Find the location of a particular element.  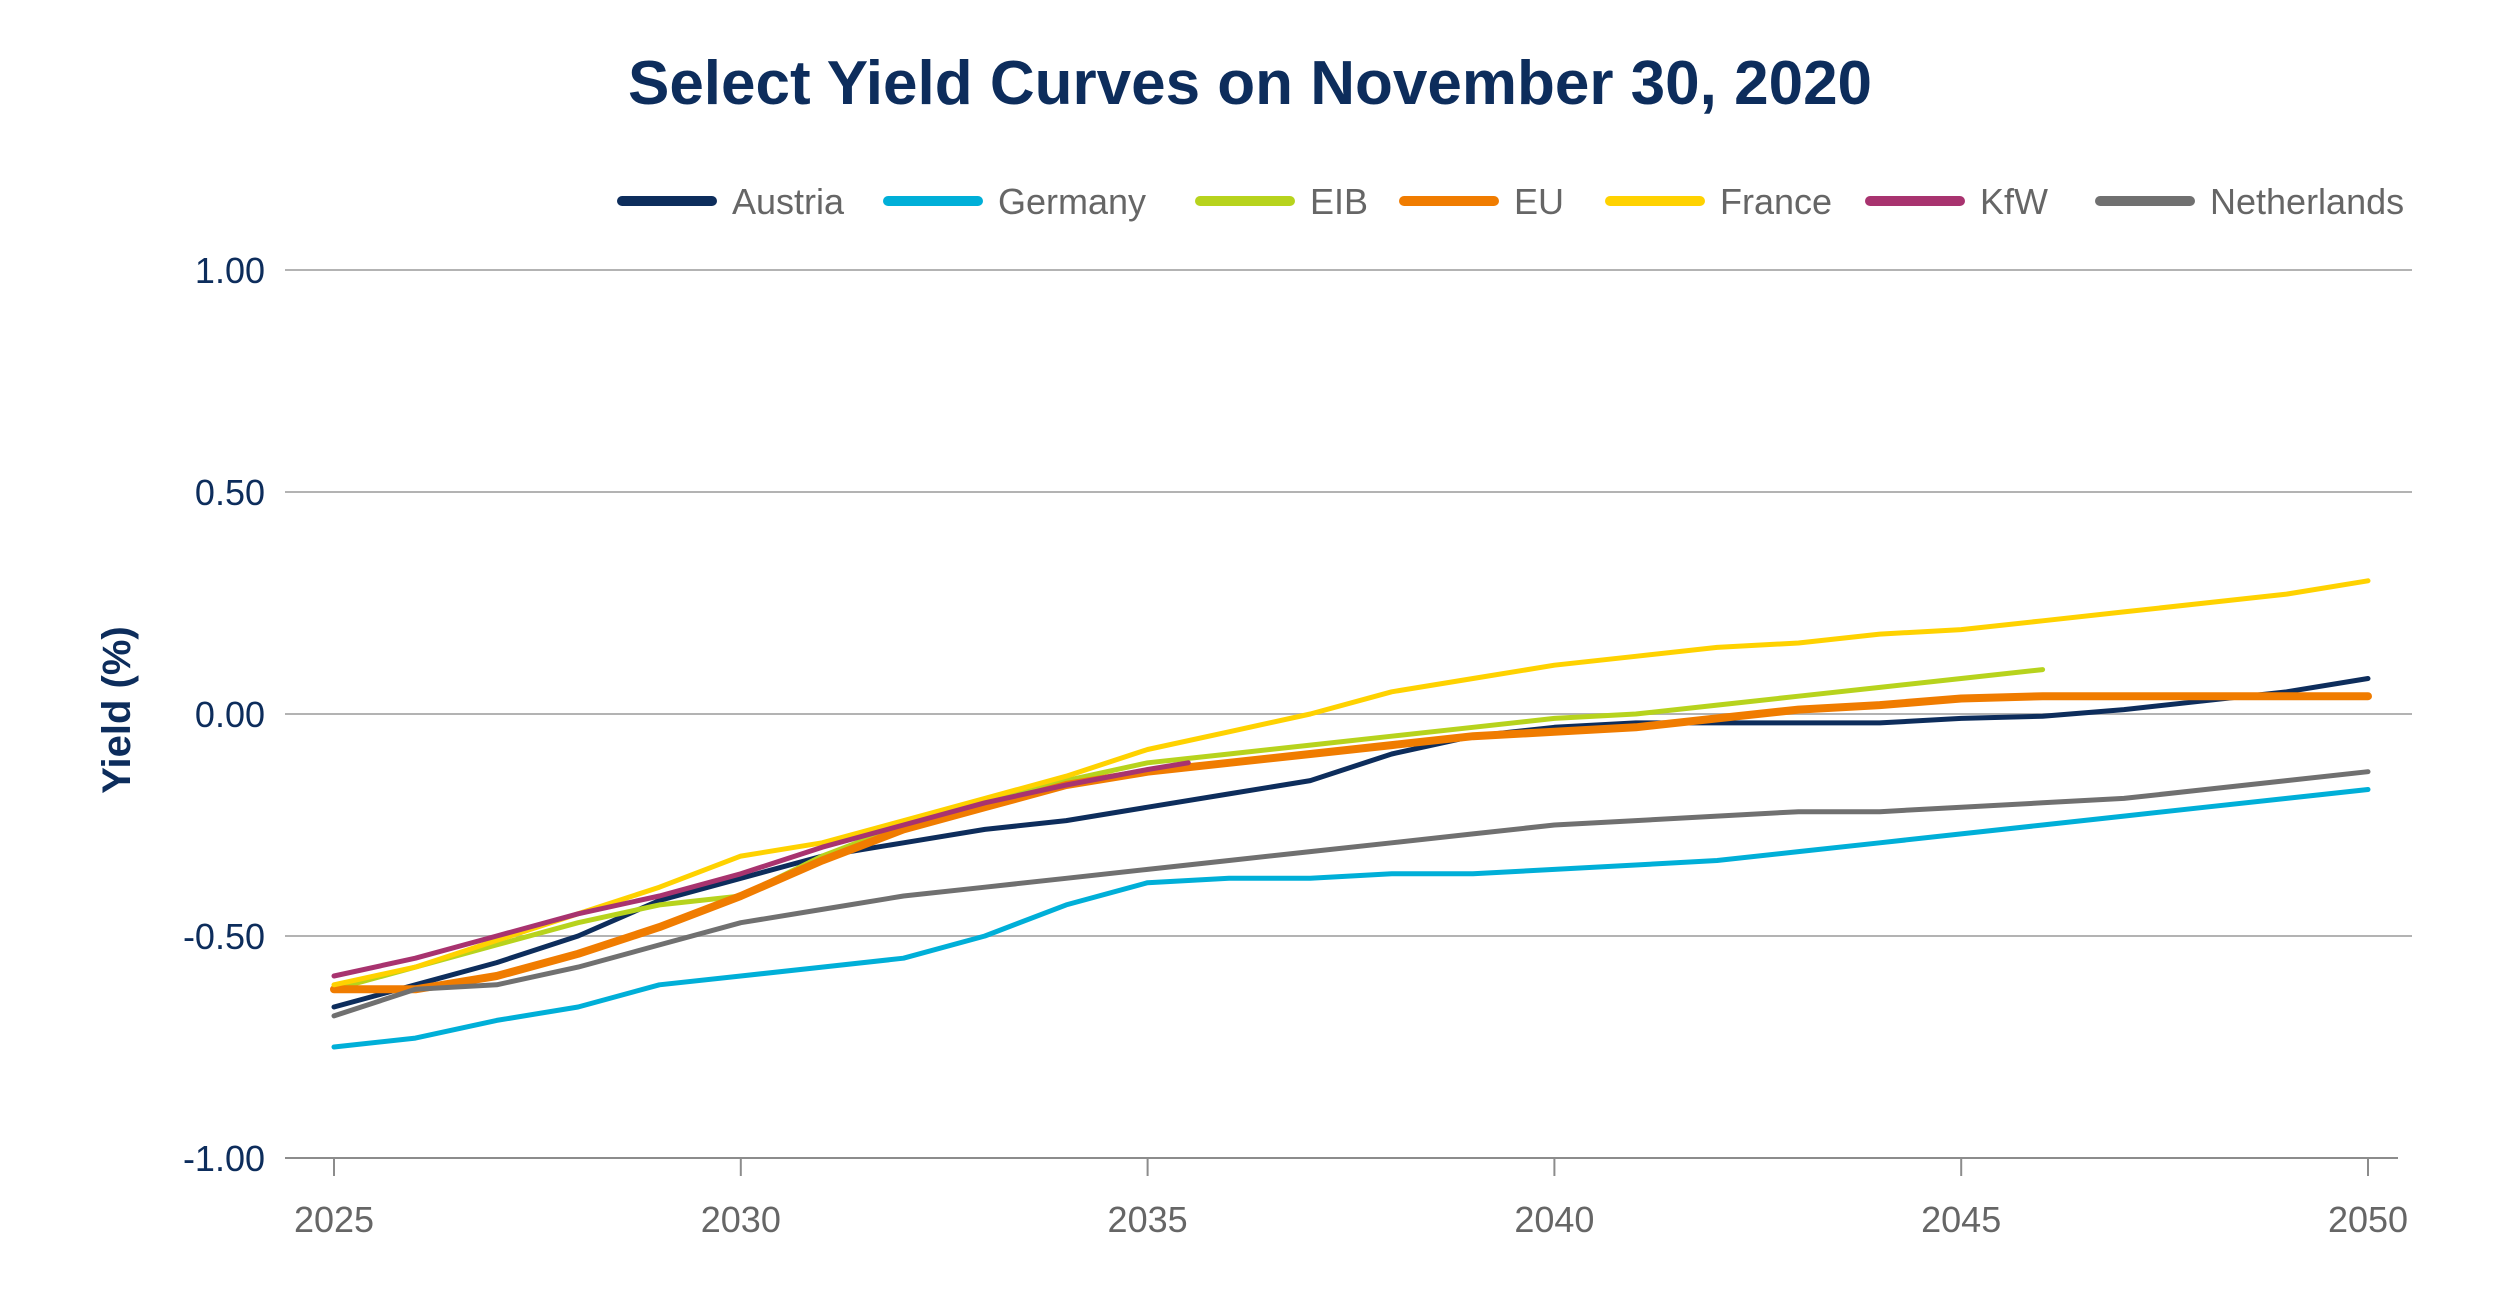

x-tick-label: 2045 is located at coordinates (1961, 1219).